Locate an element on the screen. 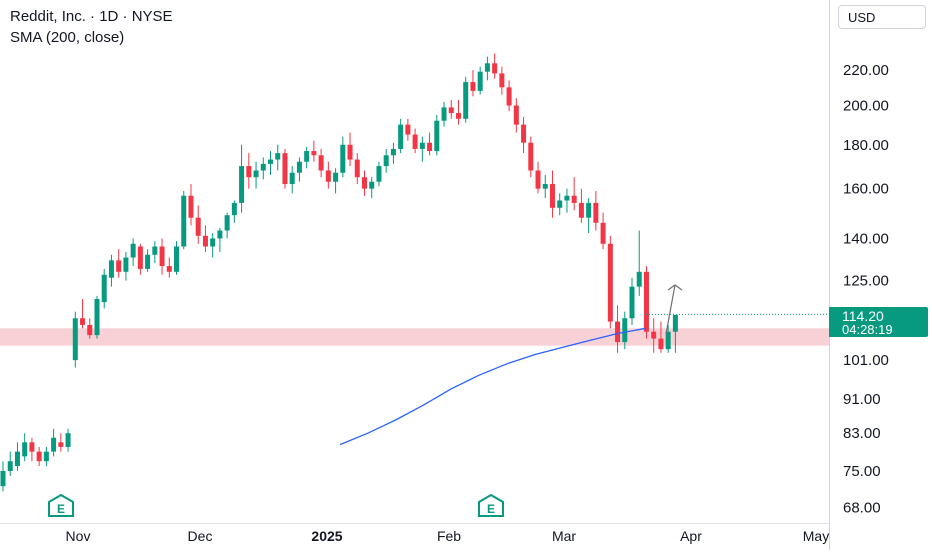 Image resolution: width=932 pixels, height=555 pixels. x-tick-label: Nov is located at coordinates (78, 536).